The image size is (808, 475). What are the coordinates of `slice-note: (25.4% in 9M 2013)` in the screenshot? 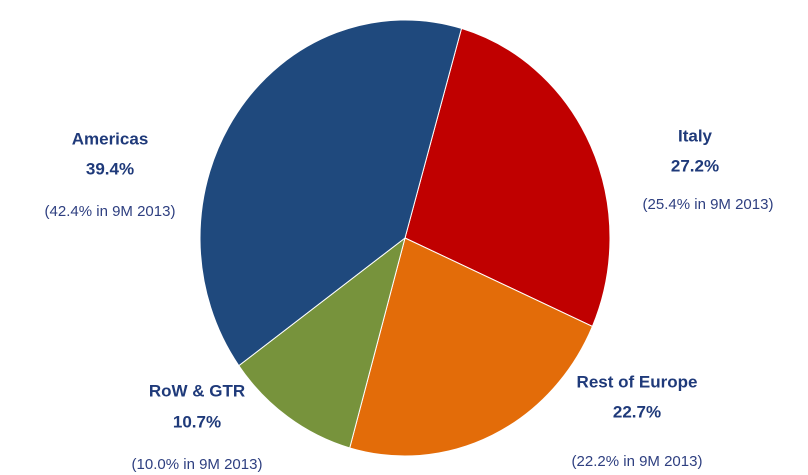 It's located at (708, 204).